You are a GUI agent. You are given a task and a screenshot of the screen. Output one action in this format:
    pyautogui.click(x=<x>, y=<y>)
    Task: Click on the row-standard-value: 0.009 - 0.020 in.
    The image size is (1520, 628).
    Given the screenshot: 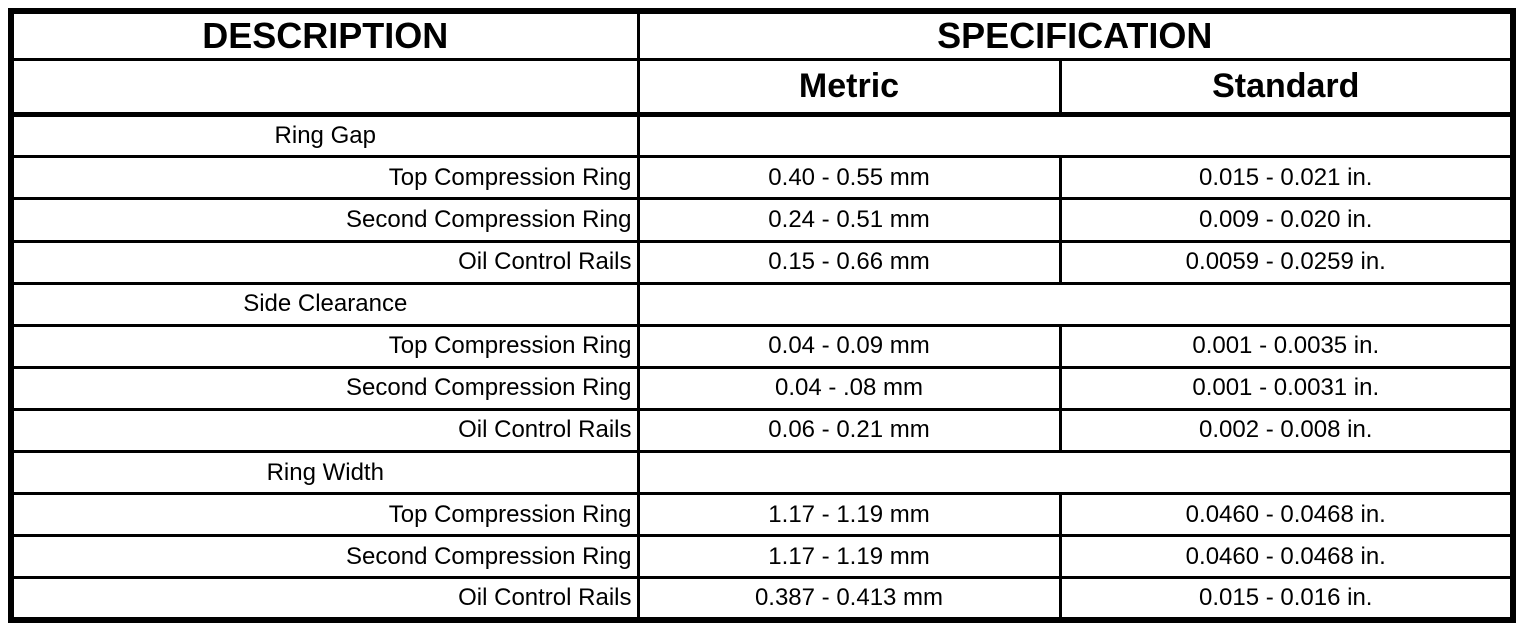 What is the action you would take?
    pyautogui.click(x=1286, y=220)
    